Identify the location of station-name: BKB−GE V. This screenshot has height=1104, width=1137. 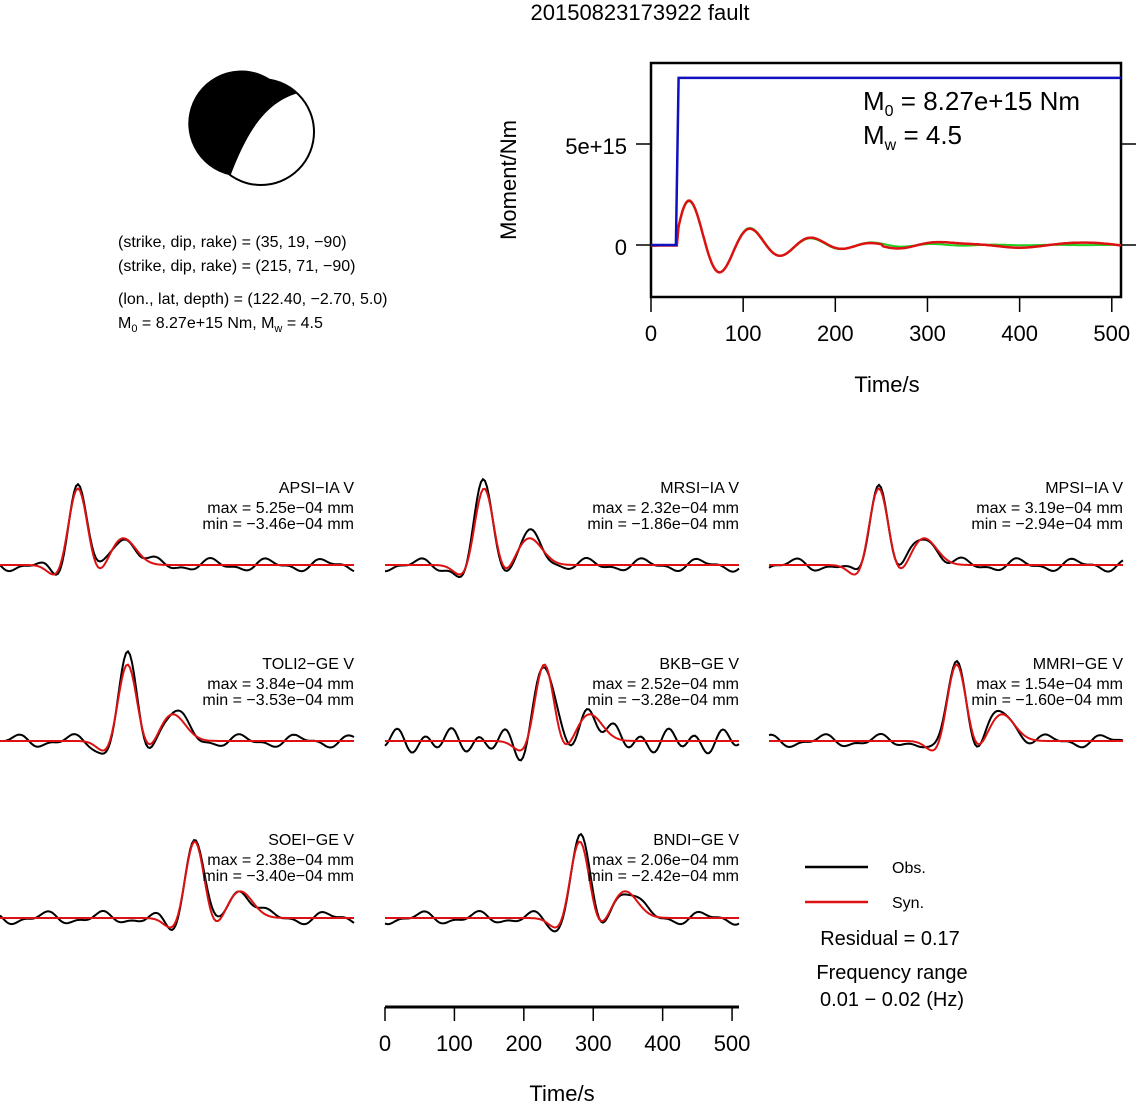
(699, 664).